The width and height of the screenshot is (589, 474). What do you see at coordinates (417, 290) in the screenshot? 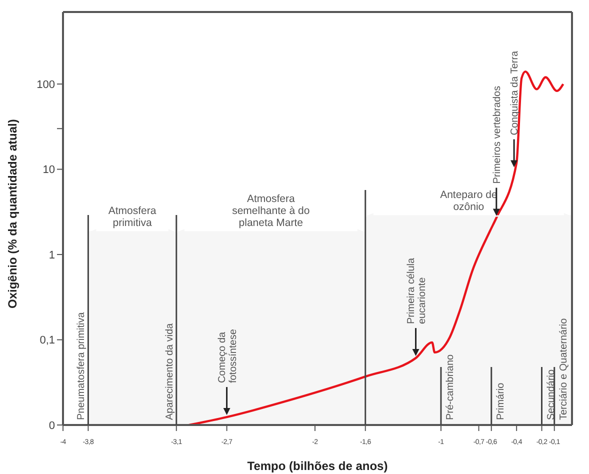
I see `annotation: Primeira célula eucarionte` at bounding box center [417, 290].